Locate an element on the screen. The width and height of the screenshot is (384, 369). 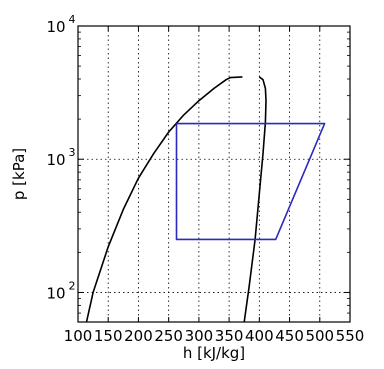
x-tick-label: 550 is located at coordinates (350, 336).